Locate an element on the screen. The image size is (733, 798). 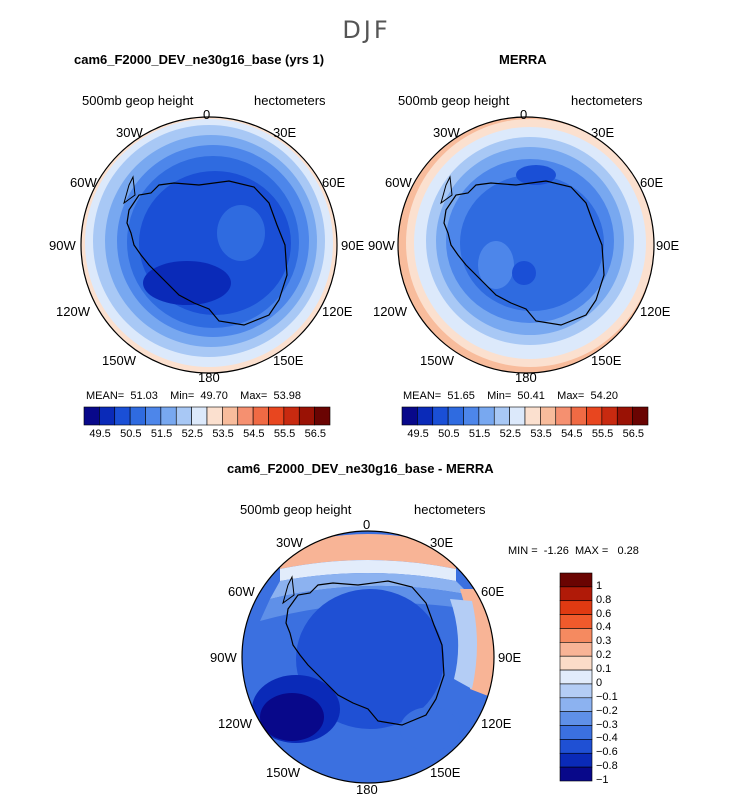
panel3-lon-90w: 90W is located at coordinates (223, 657).